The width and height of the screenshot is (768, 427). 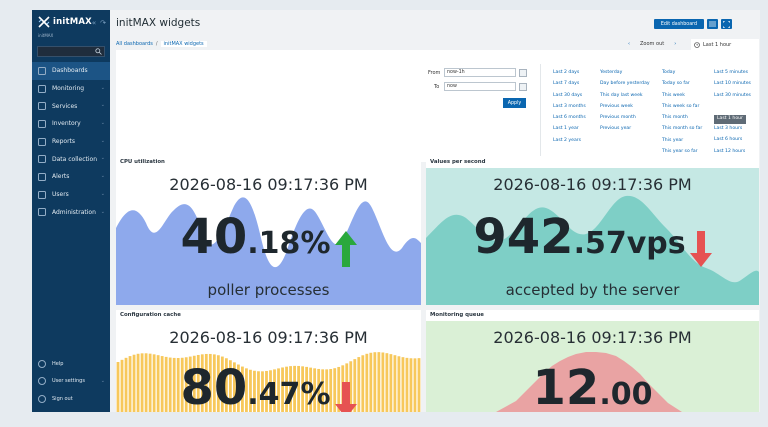 What do you see at coordinates (567, 140) in the screenshot?
I see `quick-range-item: Last 2 years` at bounding box center [567, 140].